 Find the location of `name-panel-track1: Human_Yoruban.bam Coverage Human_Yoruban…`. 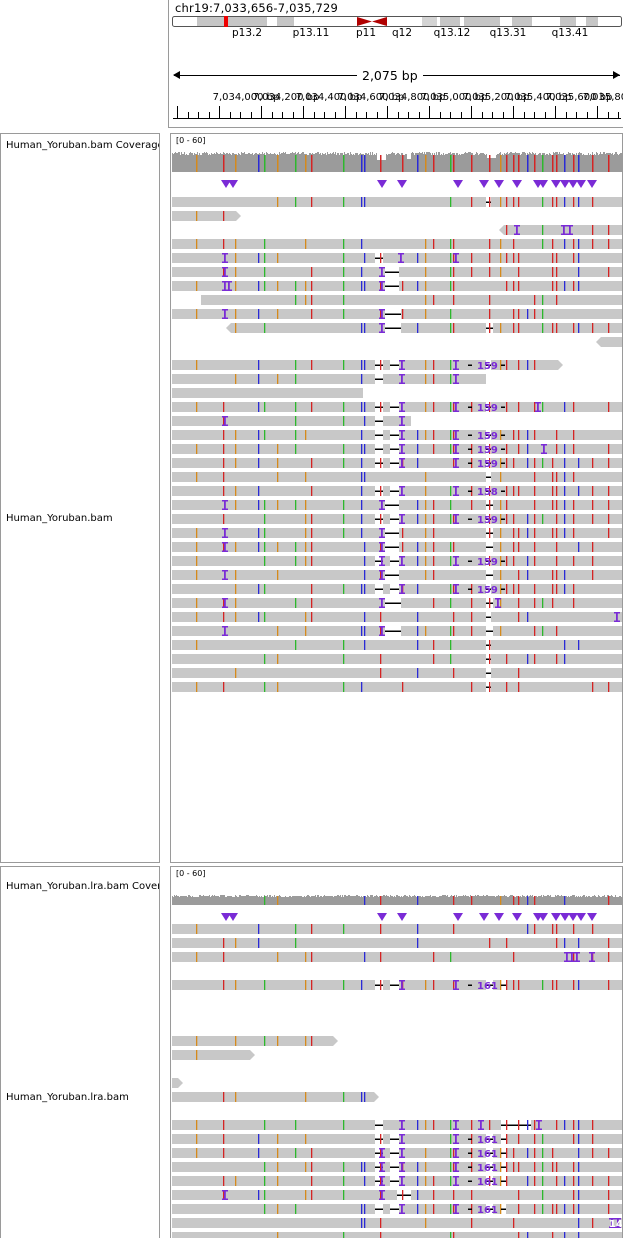

name-panel-track1: Human_Yoruban.bam Coverage Human_Yoruban… is located at coordinates (80, 498).